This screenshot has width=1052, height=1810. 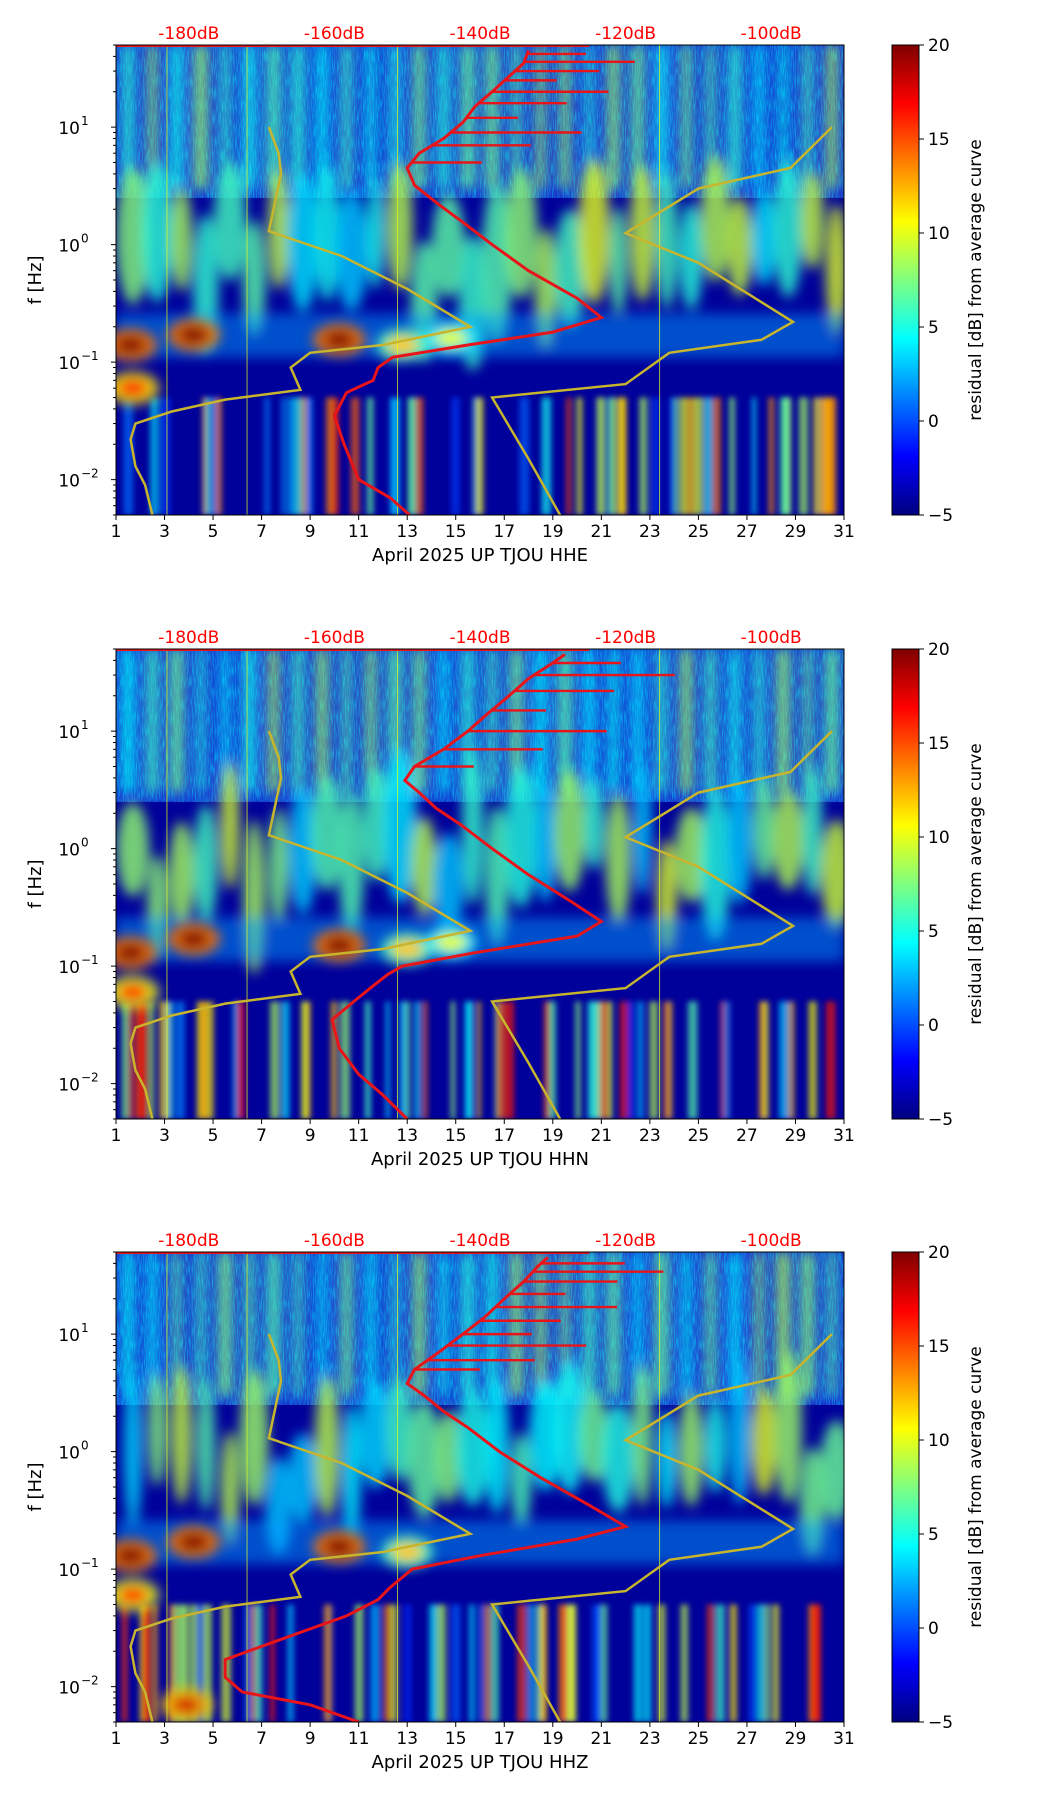 What do you see at coordinates (602, 1136) in the screenshot?
I see `x-tick-label: 21` at bounding box center [602, 1136].